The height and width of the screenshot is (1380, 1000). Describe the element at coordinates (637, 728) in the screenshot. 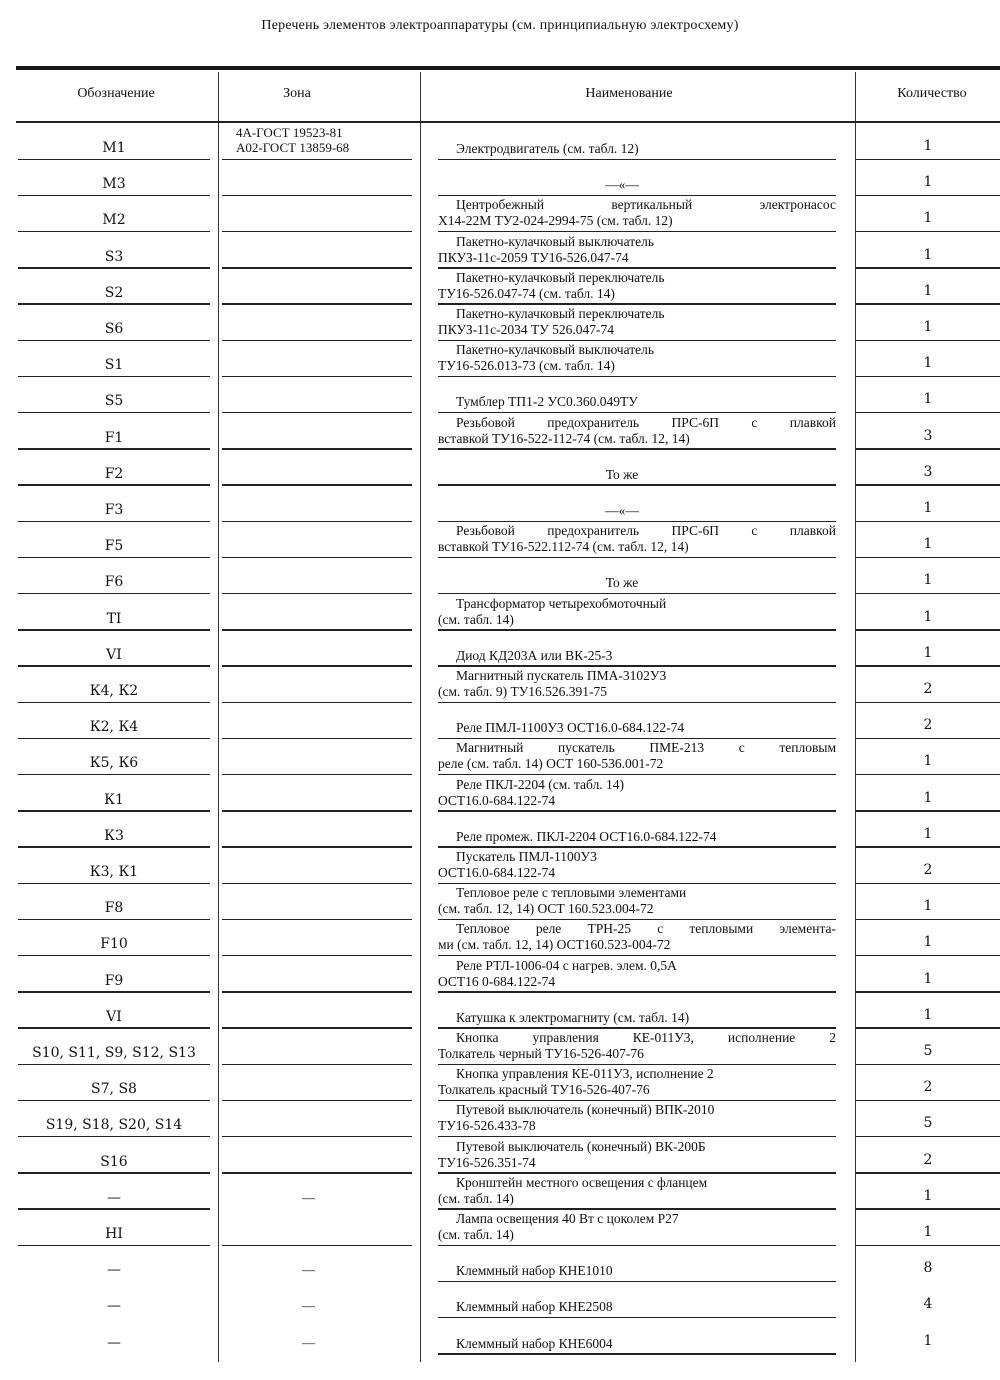

I see `name-text: Реле ПМЛ-1100У3 ОСТ16.0-684.122-74` at that location.